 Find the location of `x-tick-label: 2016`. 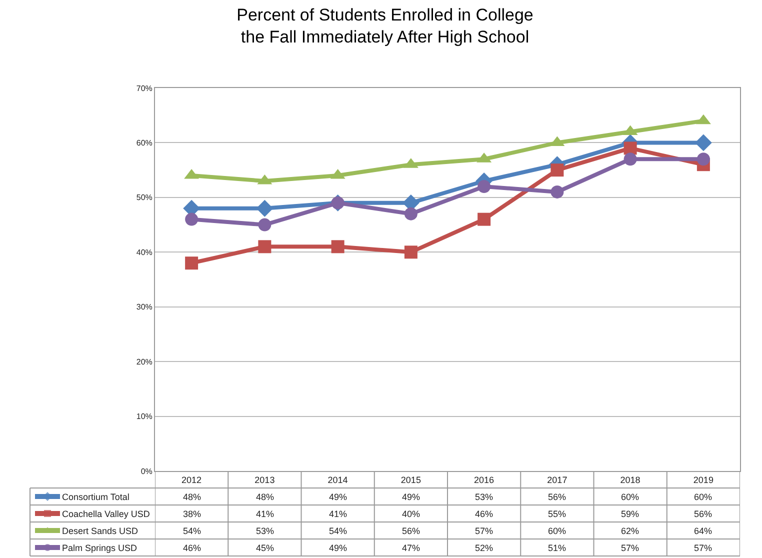

x-tick-label: 2016 is located at coordinates (484, 479).